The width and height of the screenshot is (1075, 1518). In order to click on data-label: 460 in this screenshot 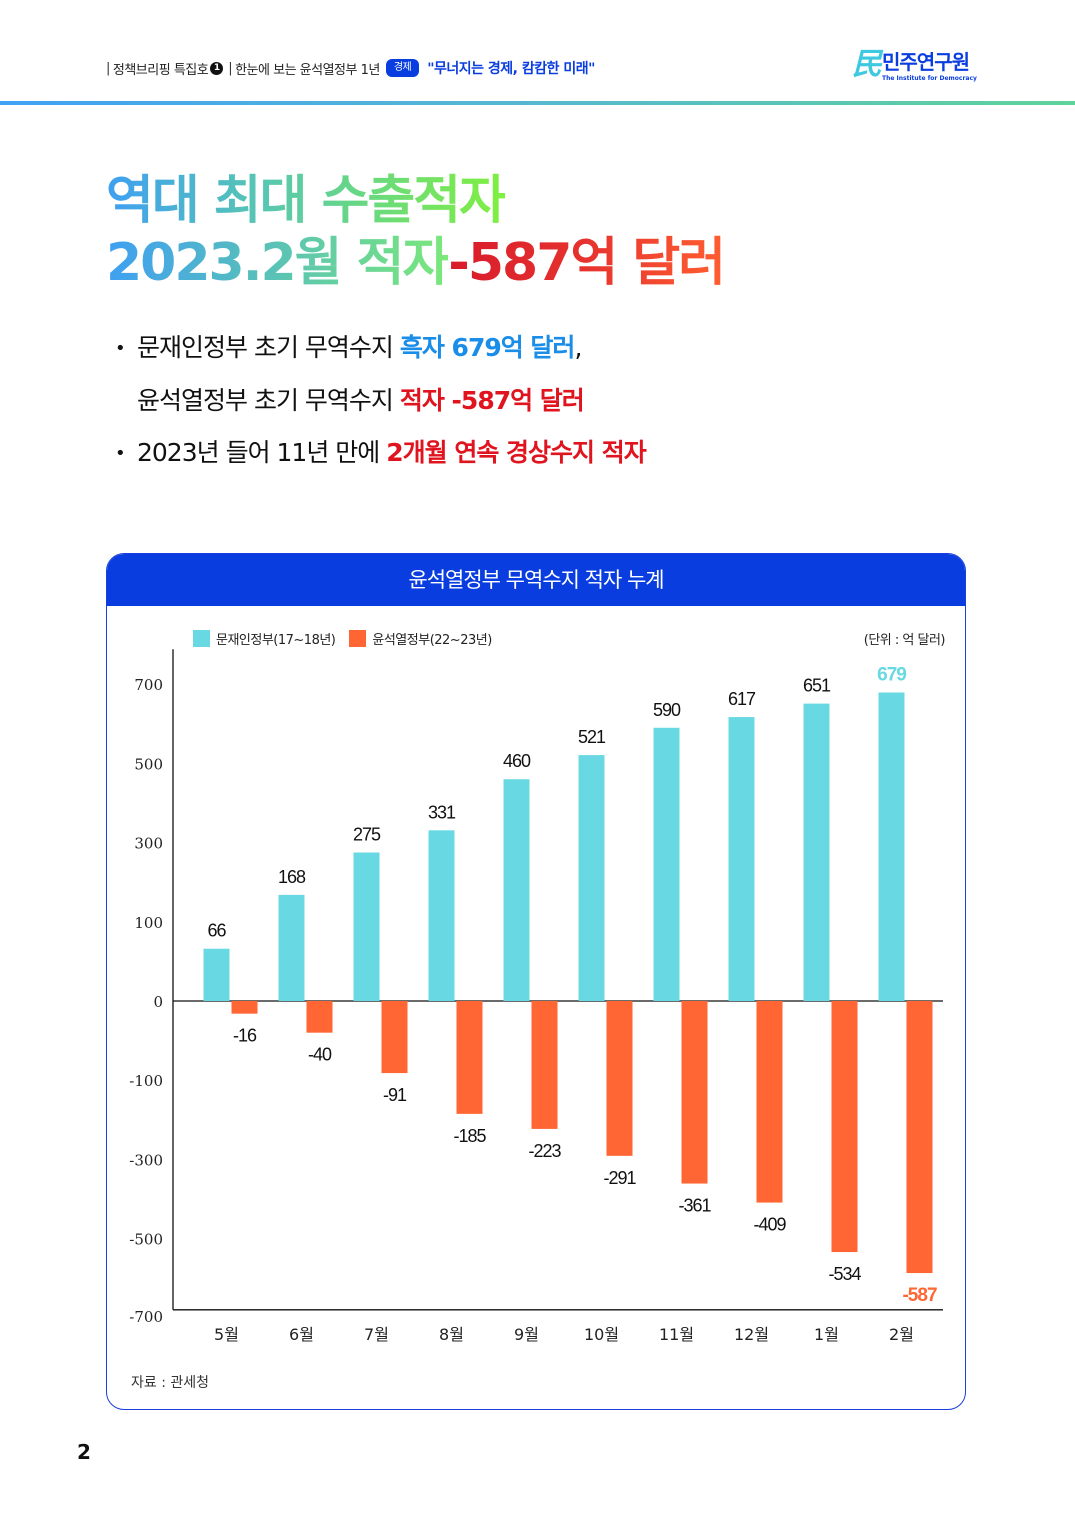, I will do `click(517, 761)`.